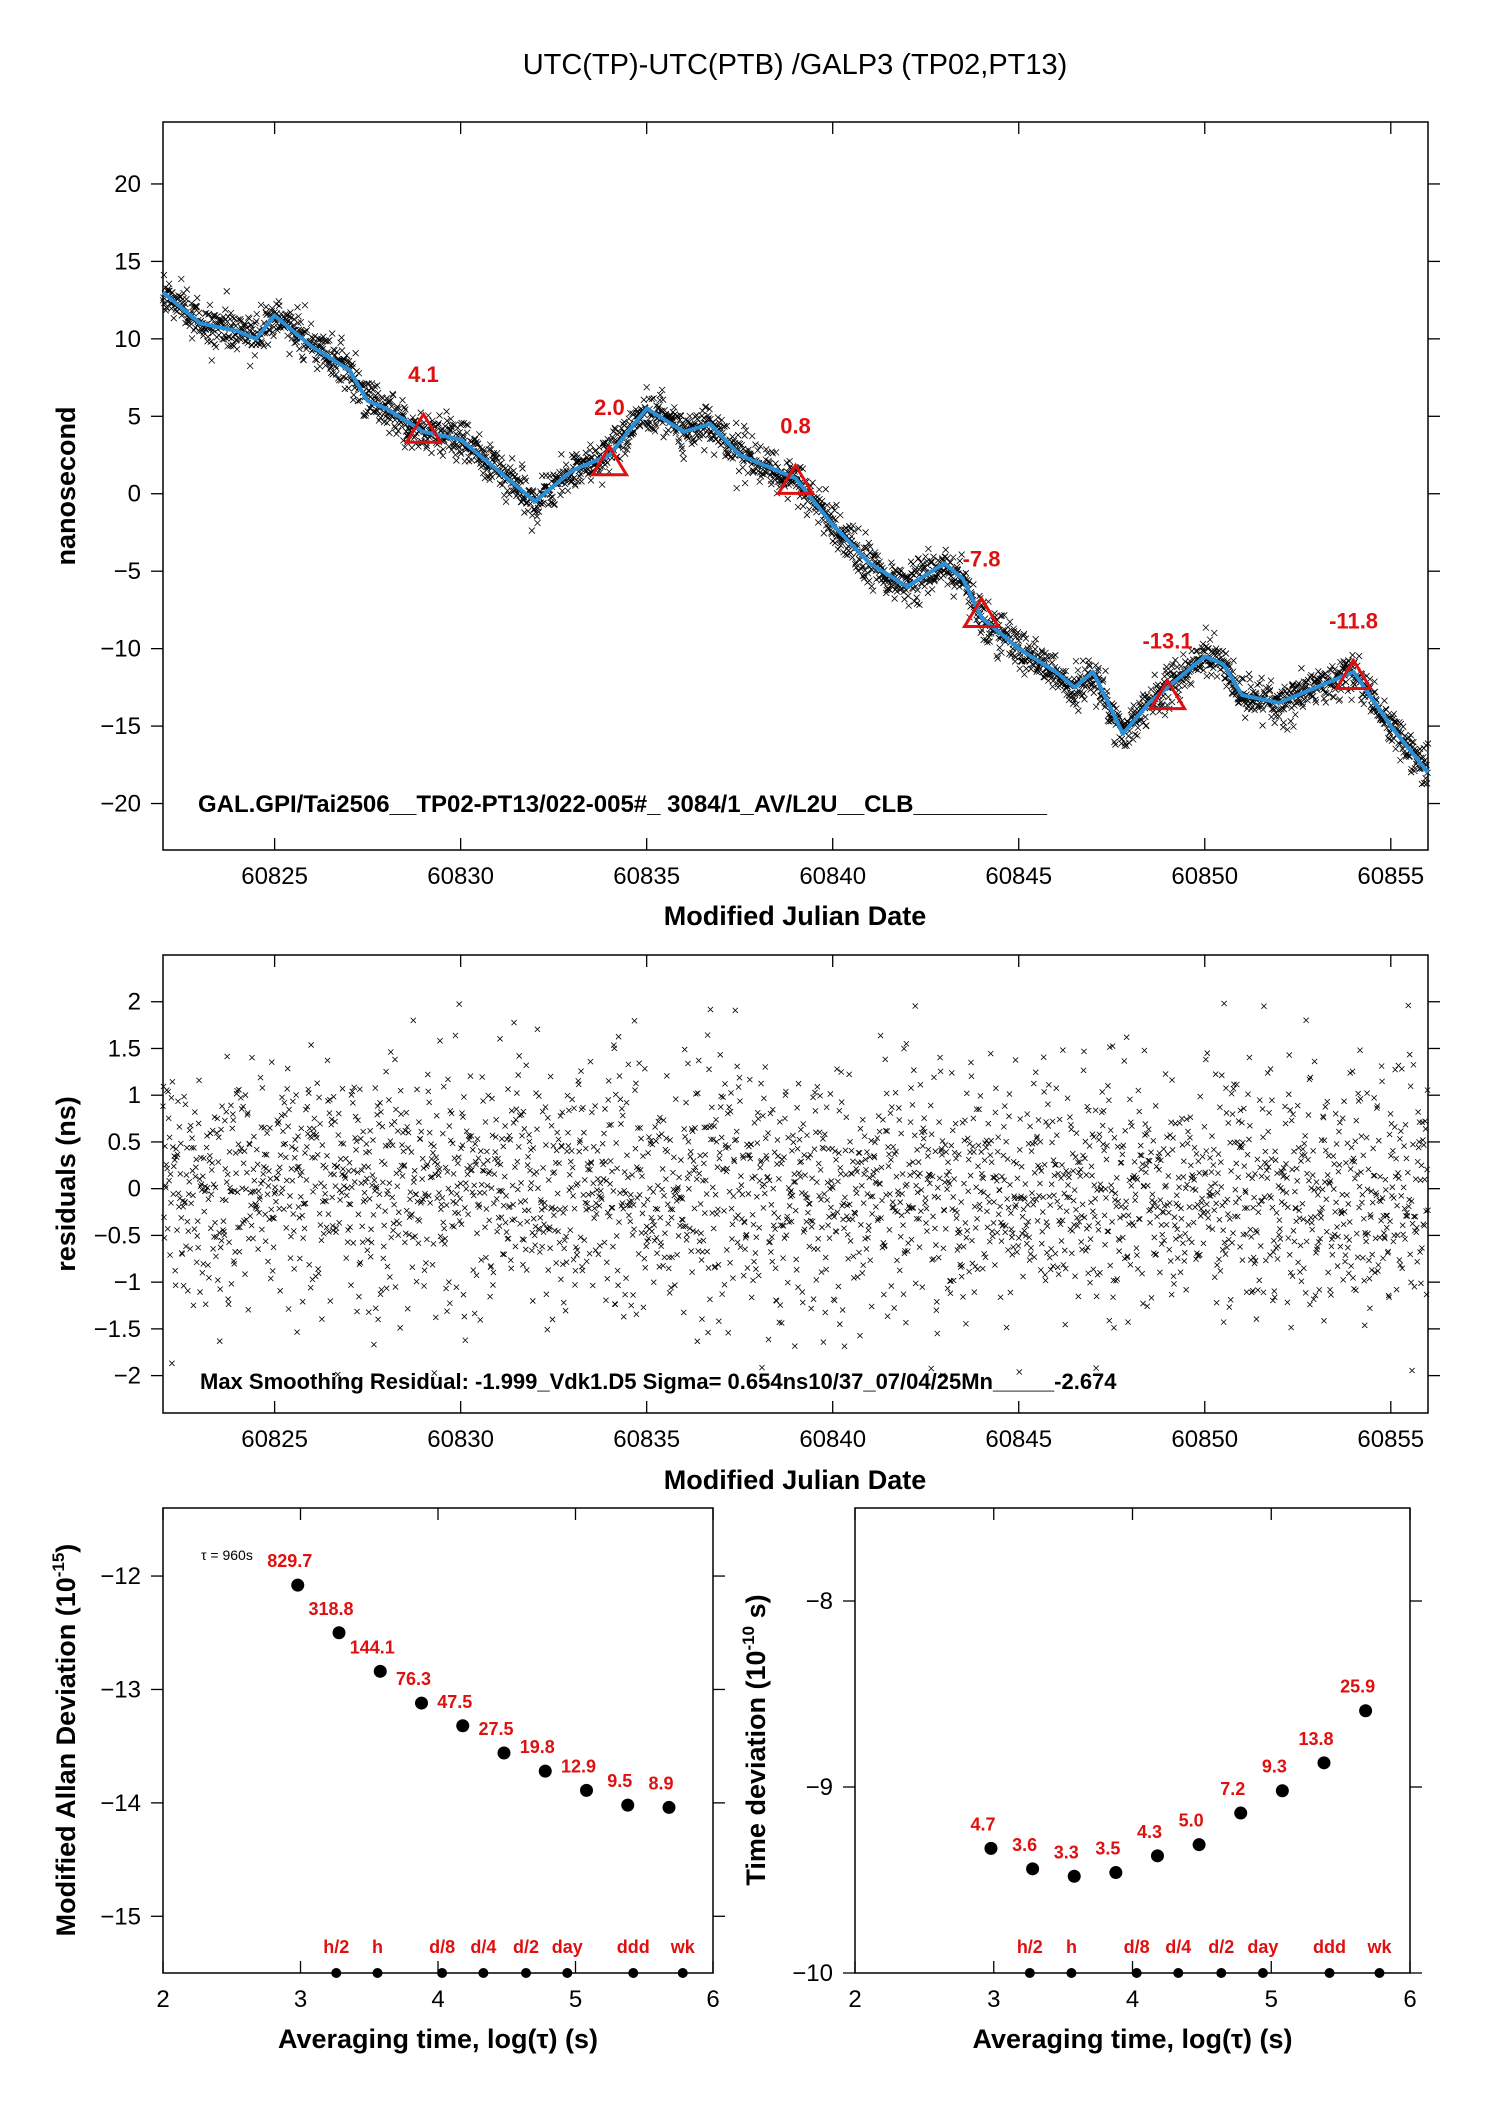 The width and height of the screenshot is (1488, 2105). I want to click on y-tick-label: −2, so click(127, 1376).